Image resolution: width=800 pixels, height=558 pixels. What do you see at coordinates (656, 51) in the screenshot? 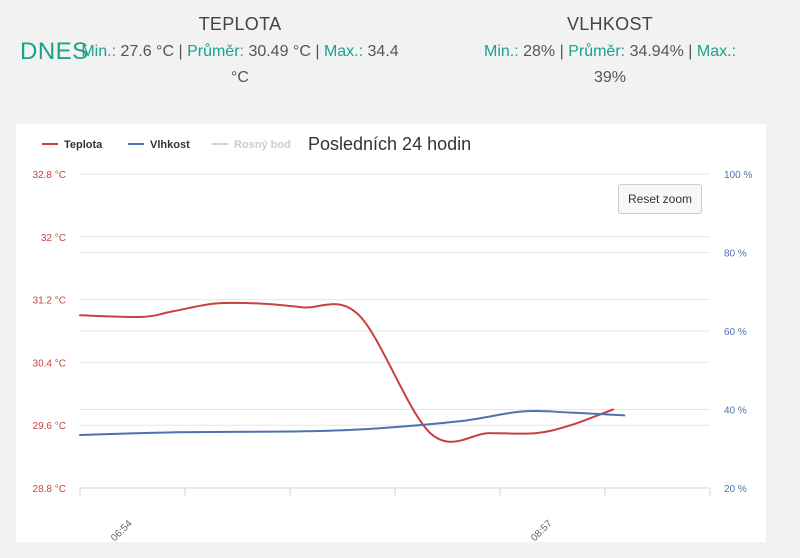
I see `humidity-avg-value: 34.94%` at bounding box center [656, 51].